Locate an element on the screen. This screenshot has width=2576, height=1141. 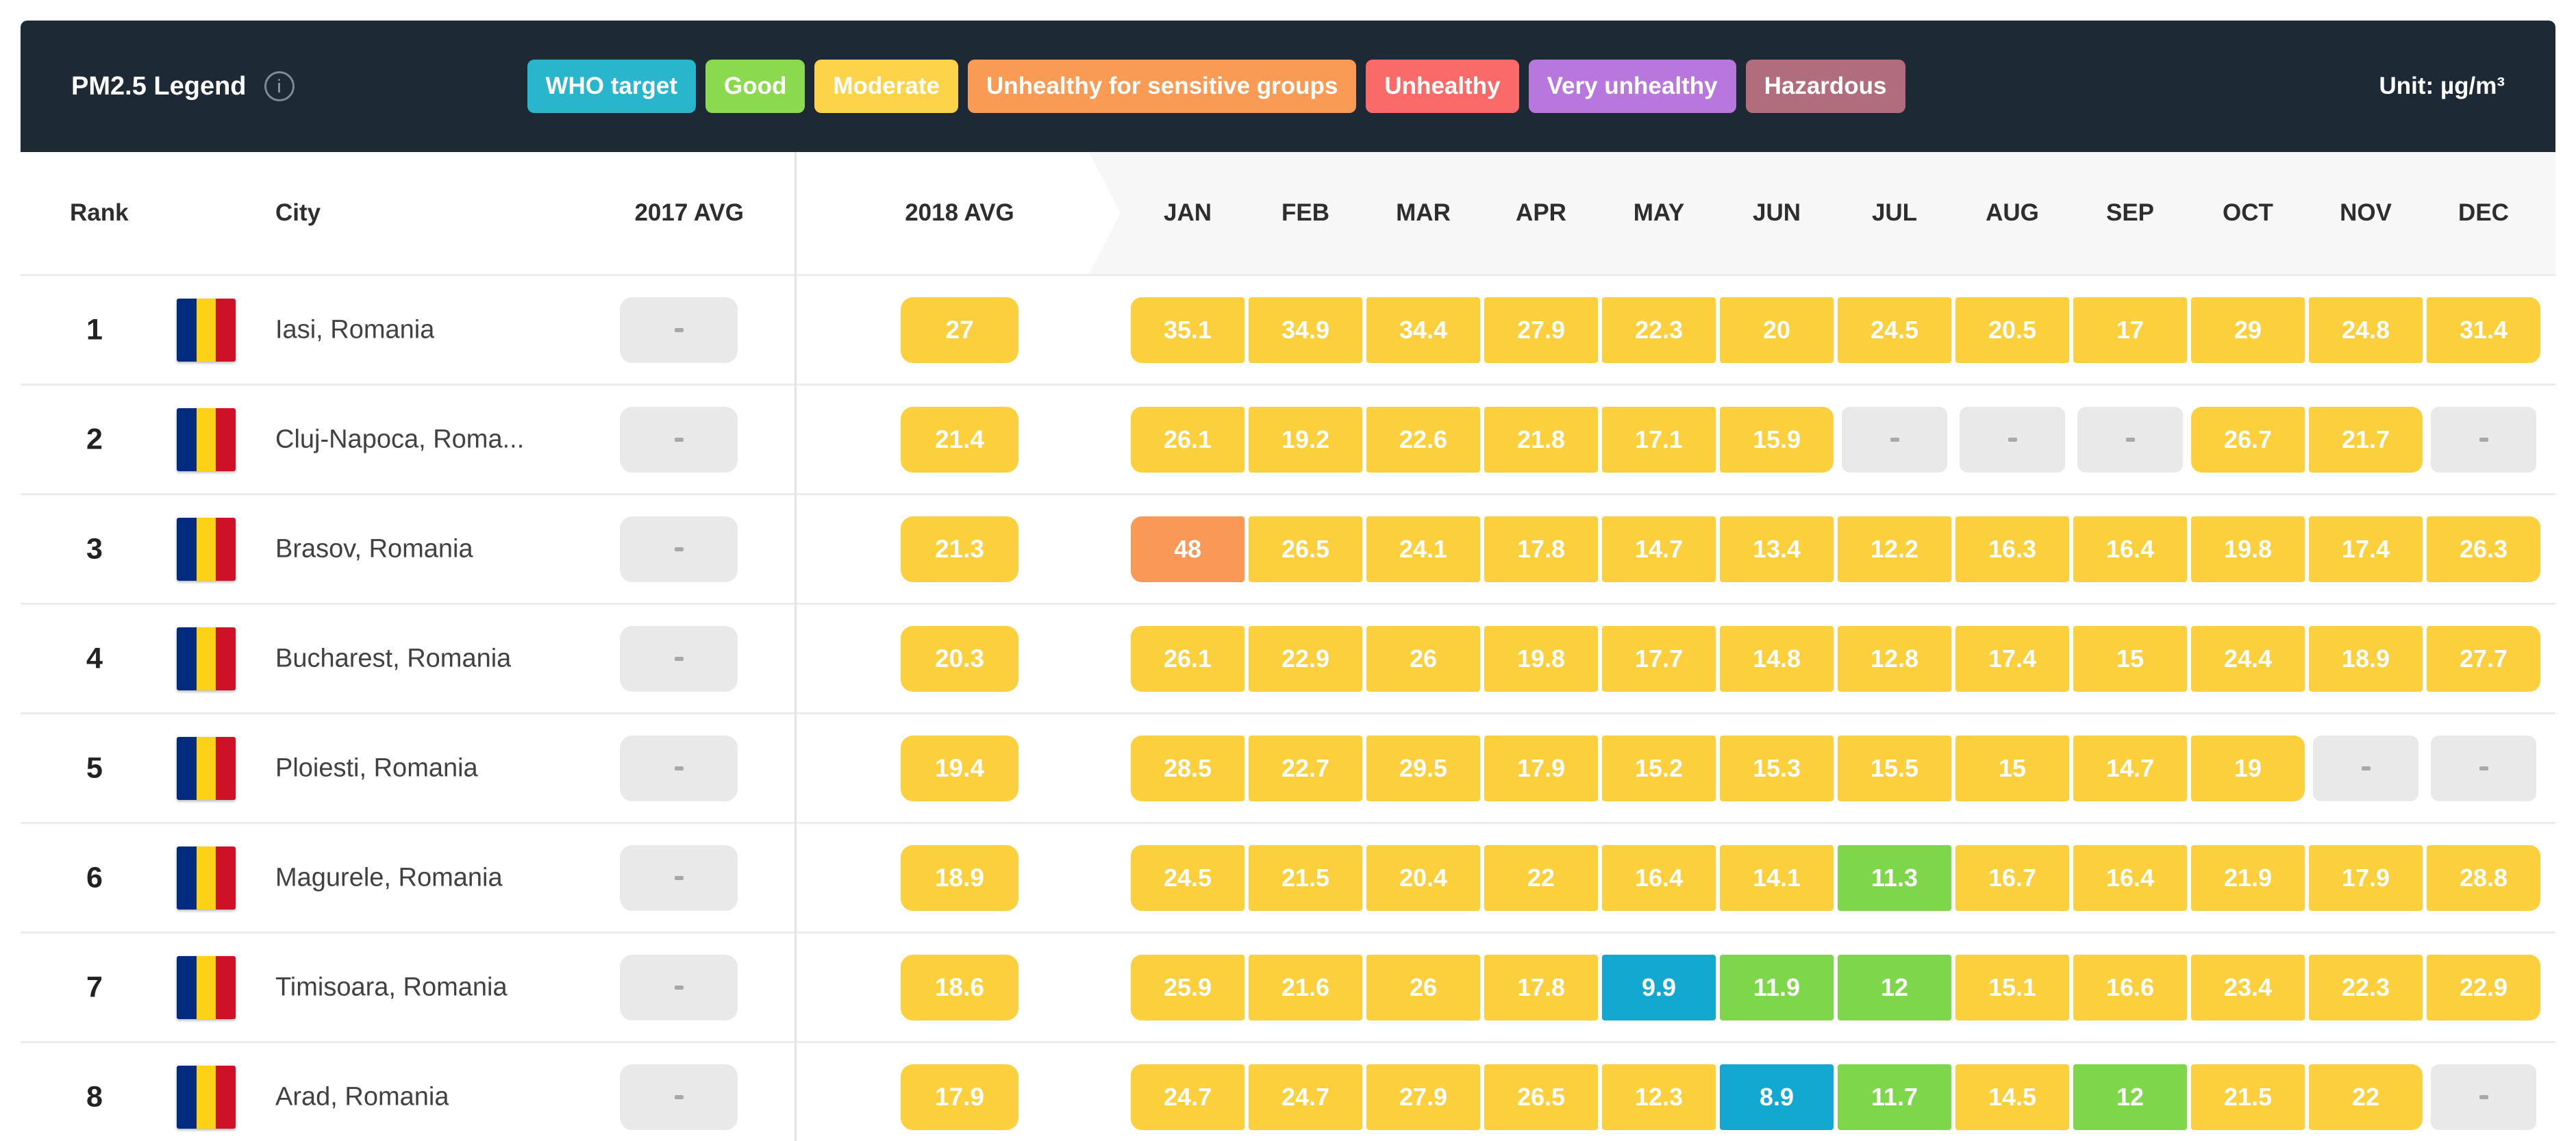
city-name: Bucharest, Romania is located at coordinates (393, 658).